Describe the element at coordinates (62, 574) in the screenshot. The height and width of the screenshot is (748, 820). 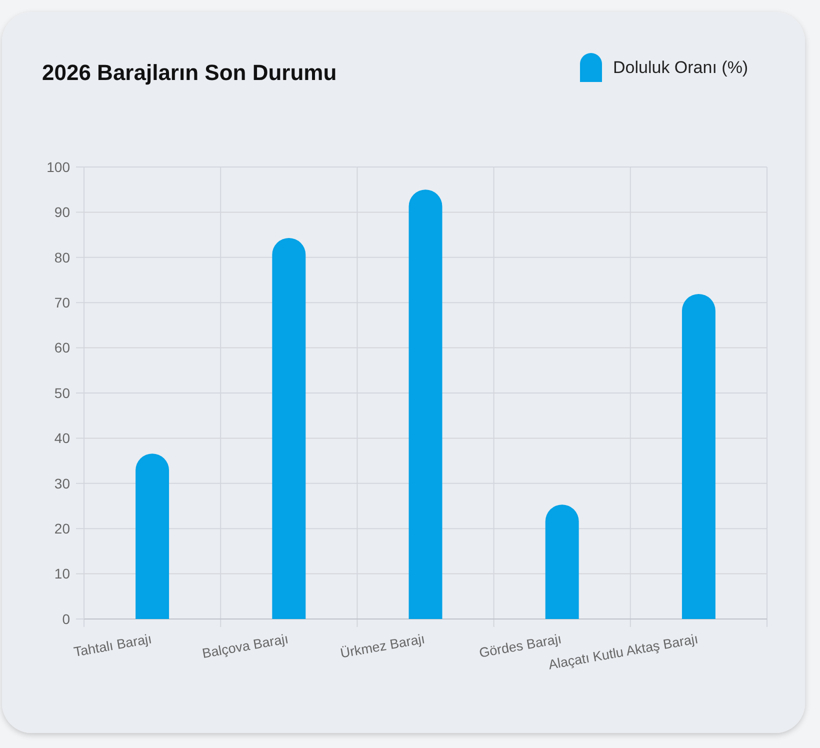
I see `y-tick-label: 10` at that location.